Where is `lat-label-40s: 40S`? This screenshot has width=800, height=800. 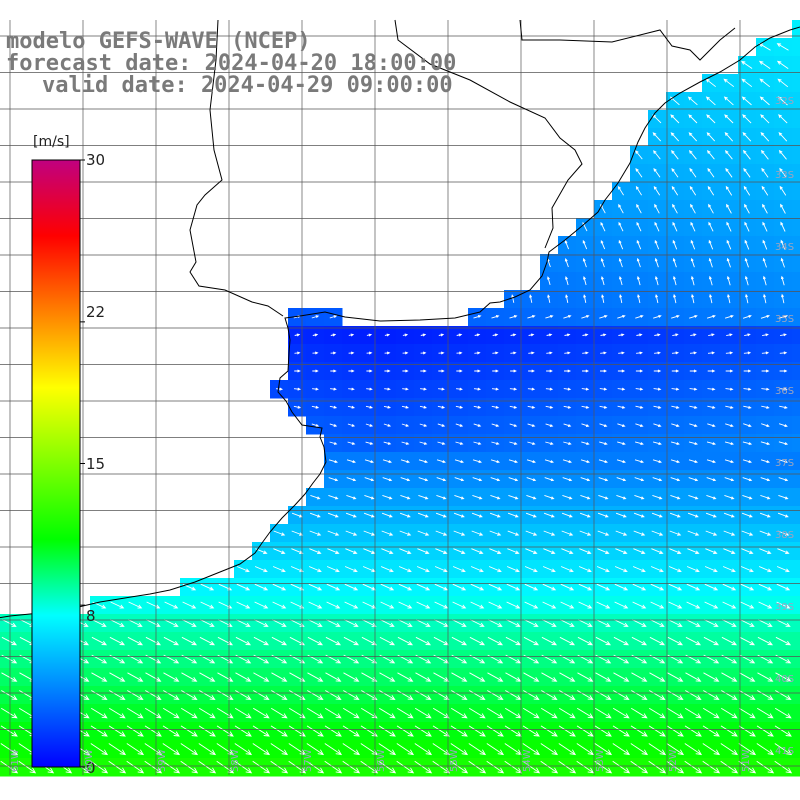
lat-label-40s: 40S is located at coordinates (785, 679).